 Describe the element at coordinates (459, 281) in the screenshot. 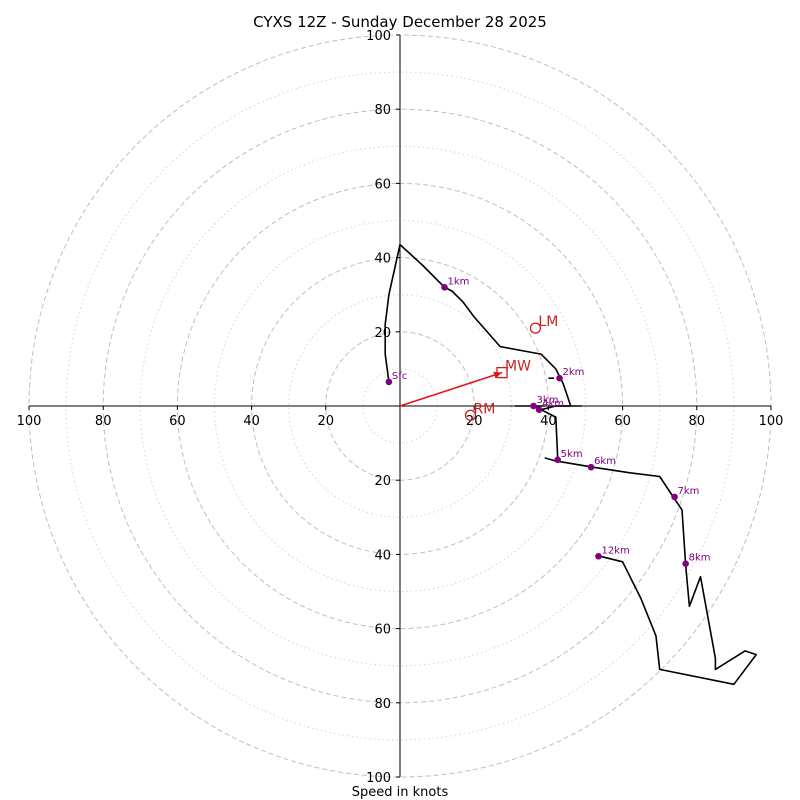

I see `height-marker-label: 1km` at that location.